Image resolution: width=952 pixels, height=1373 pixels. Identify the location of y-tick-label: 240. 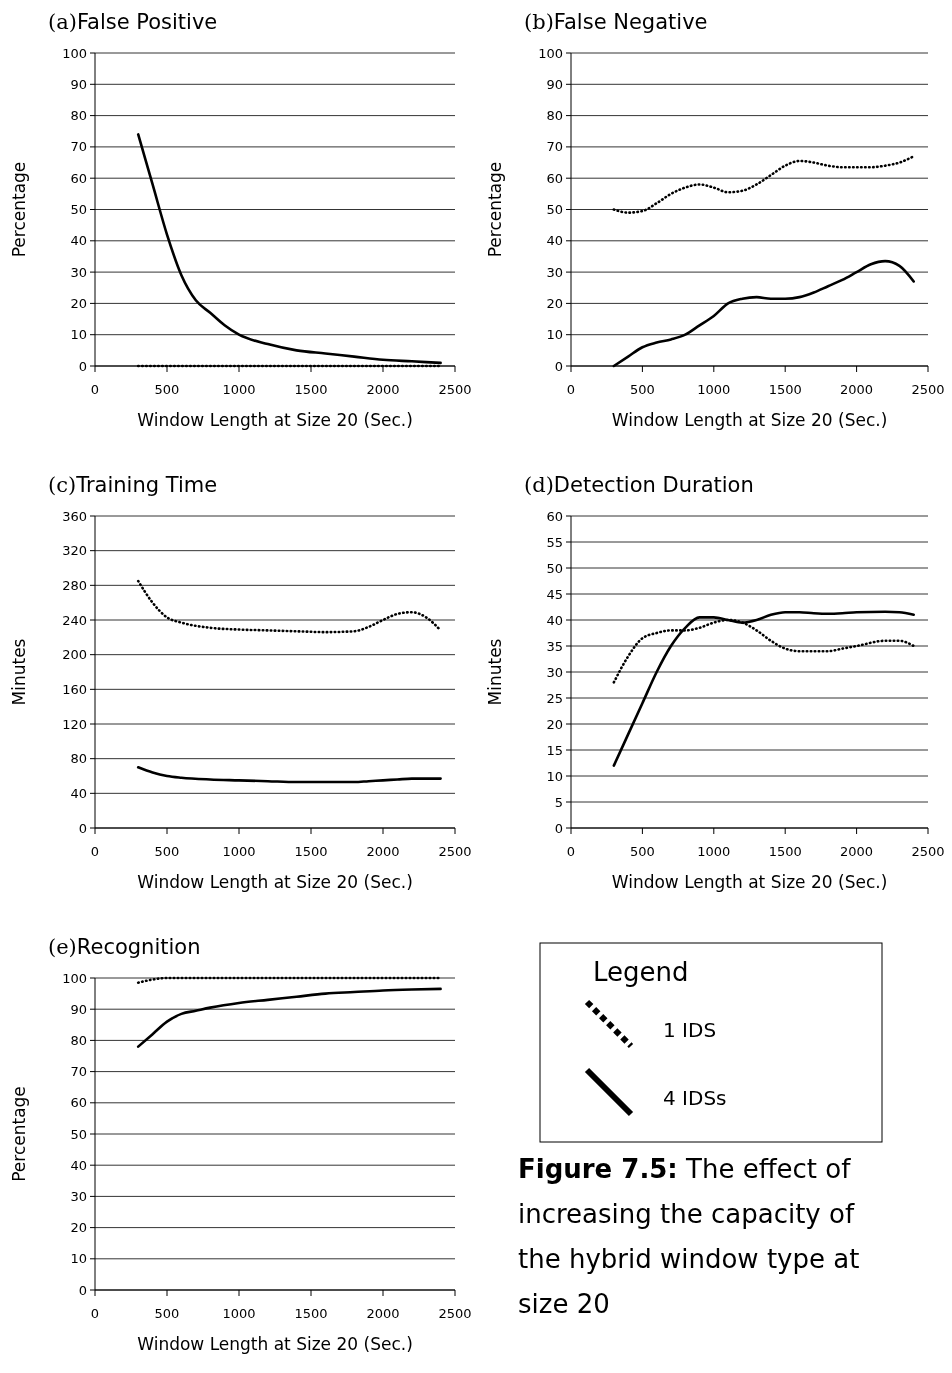
(74, 620).